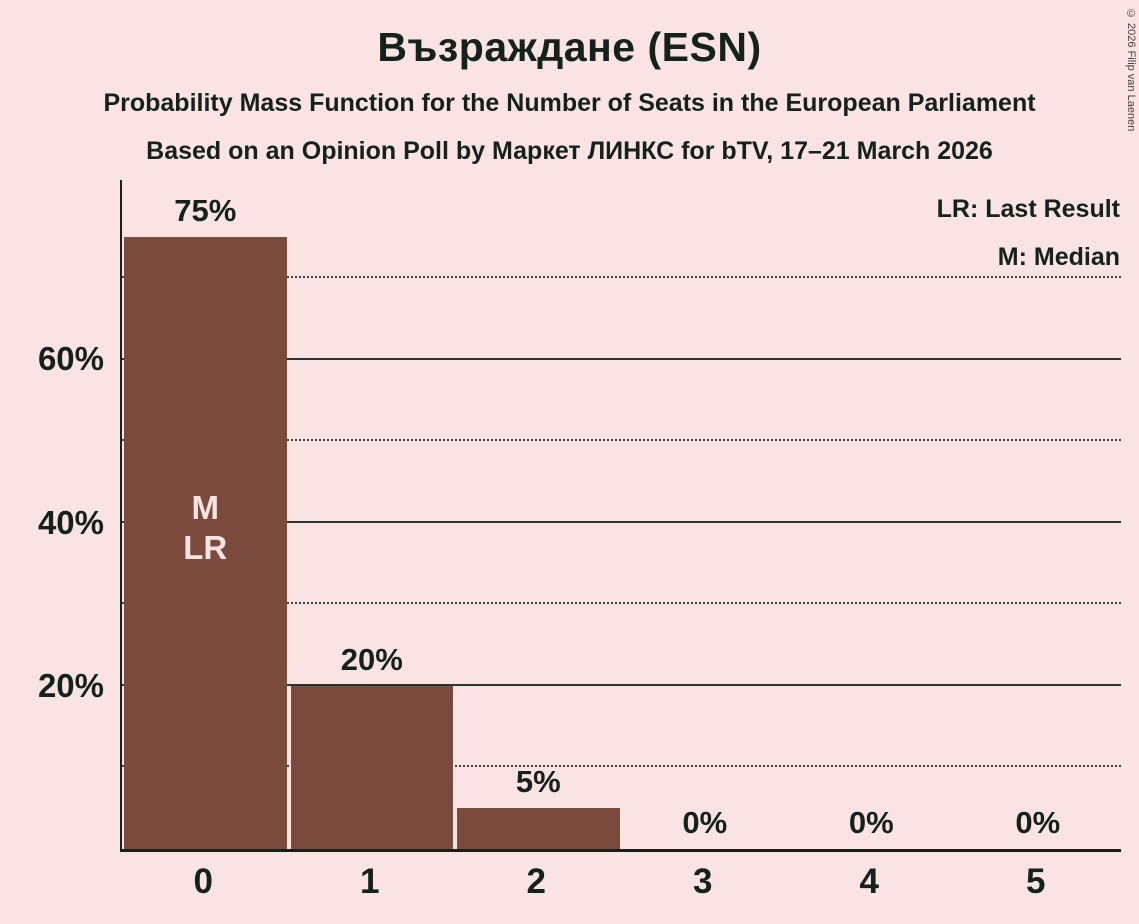 This screenshot has height=924, width=1139. I want to click on legend: LR: Last Result M: Median, so click(1028, 233).